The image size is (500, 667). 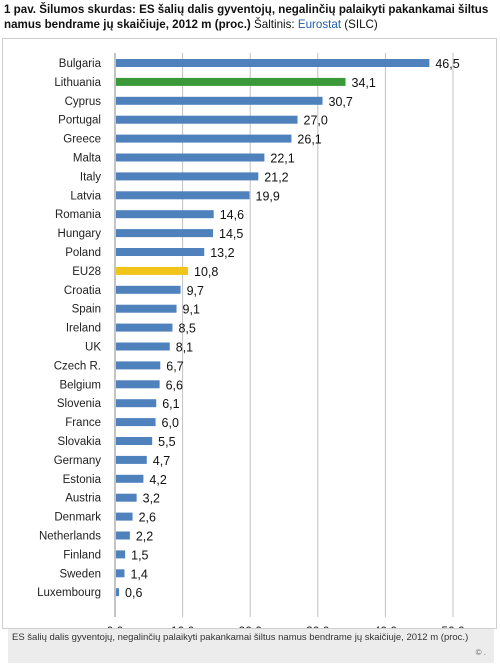 I want to click on value-label: 22,1, so click(x=282, y=159).